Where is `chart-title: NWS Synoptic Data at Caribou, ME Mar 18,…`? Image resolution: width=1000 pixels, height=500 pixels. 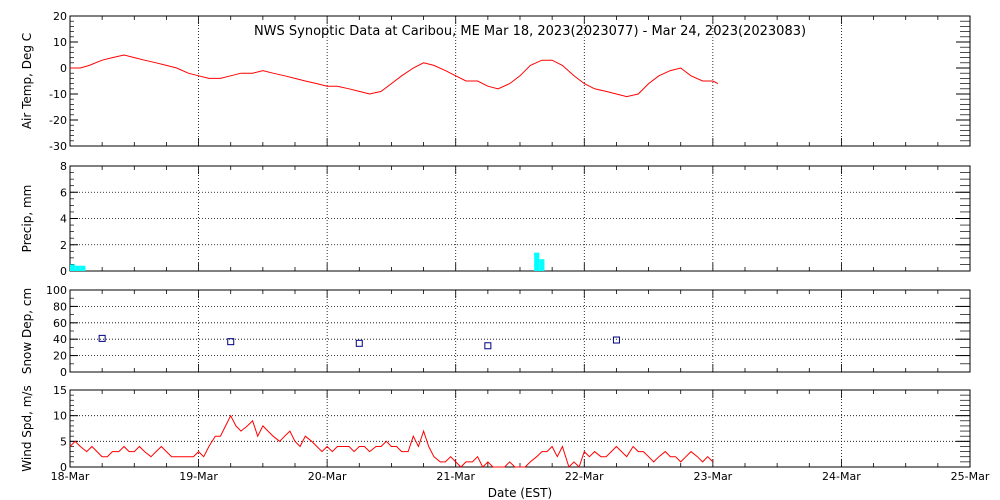 chart-title: NWS Synoptic Data at Caribou, ME Mar 18,… is located at coordinates (530, 31).